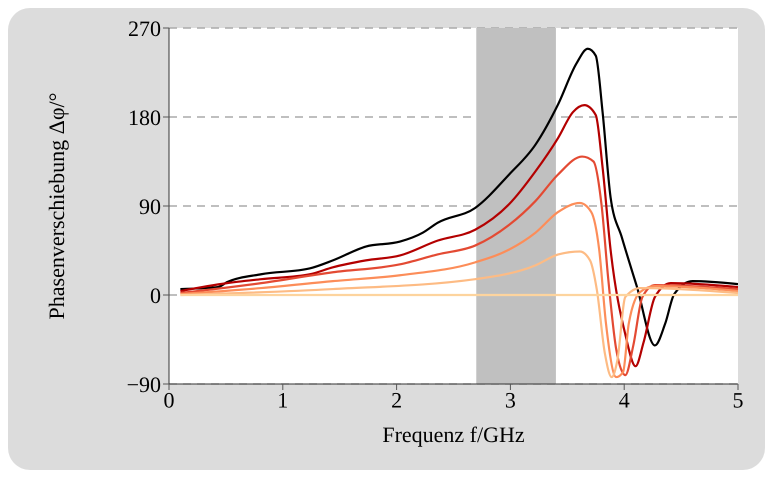  What do you see at coordinates (144, 28) in the screenshot?
I see `y-tick-label: 270` at bounding box center [144, 28].